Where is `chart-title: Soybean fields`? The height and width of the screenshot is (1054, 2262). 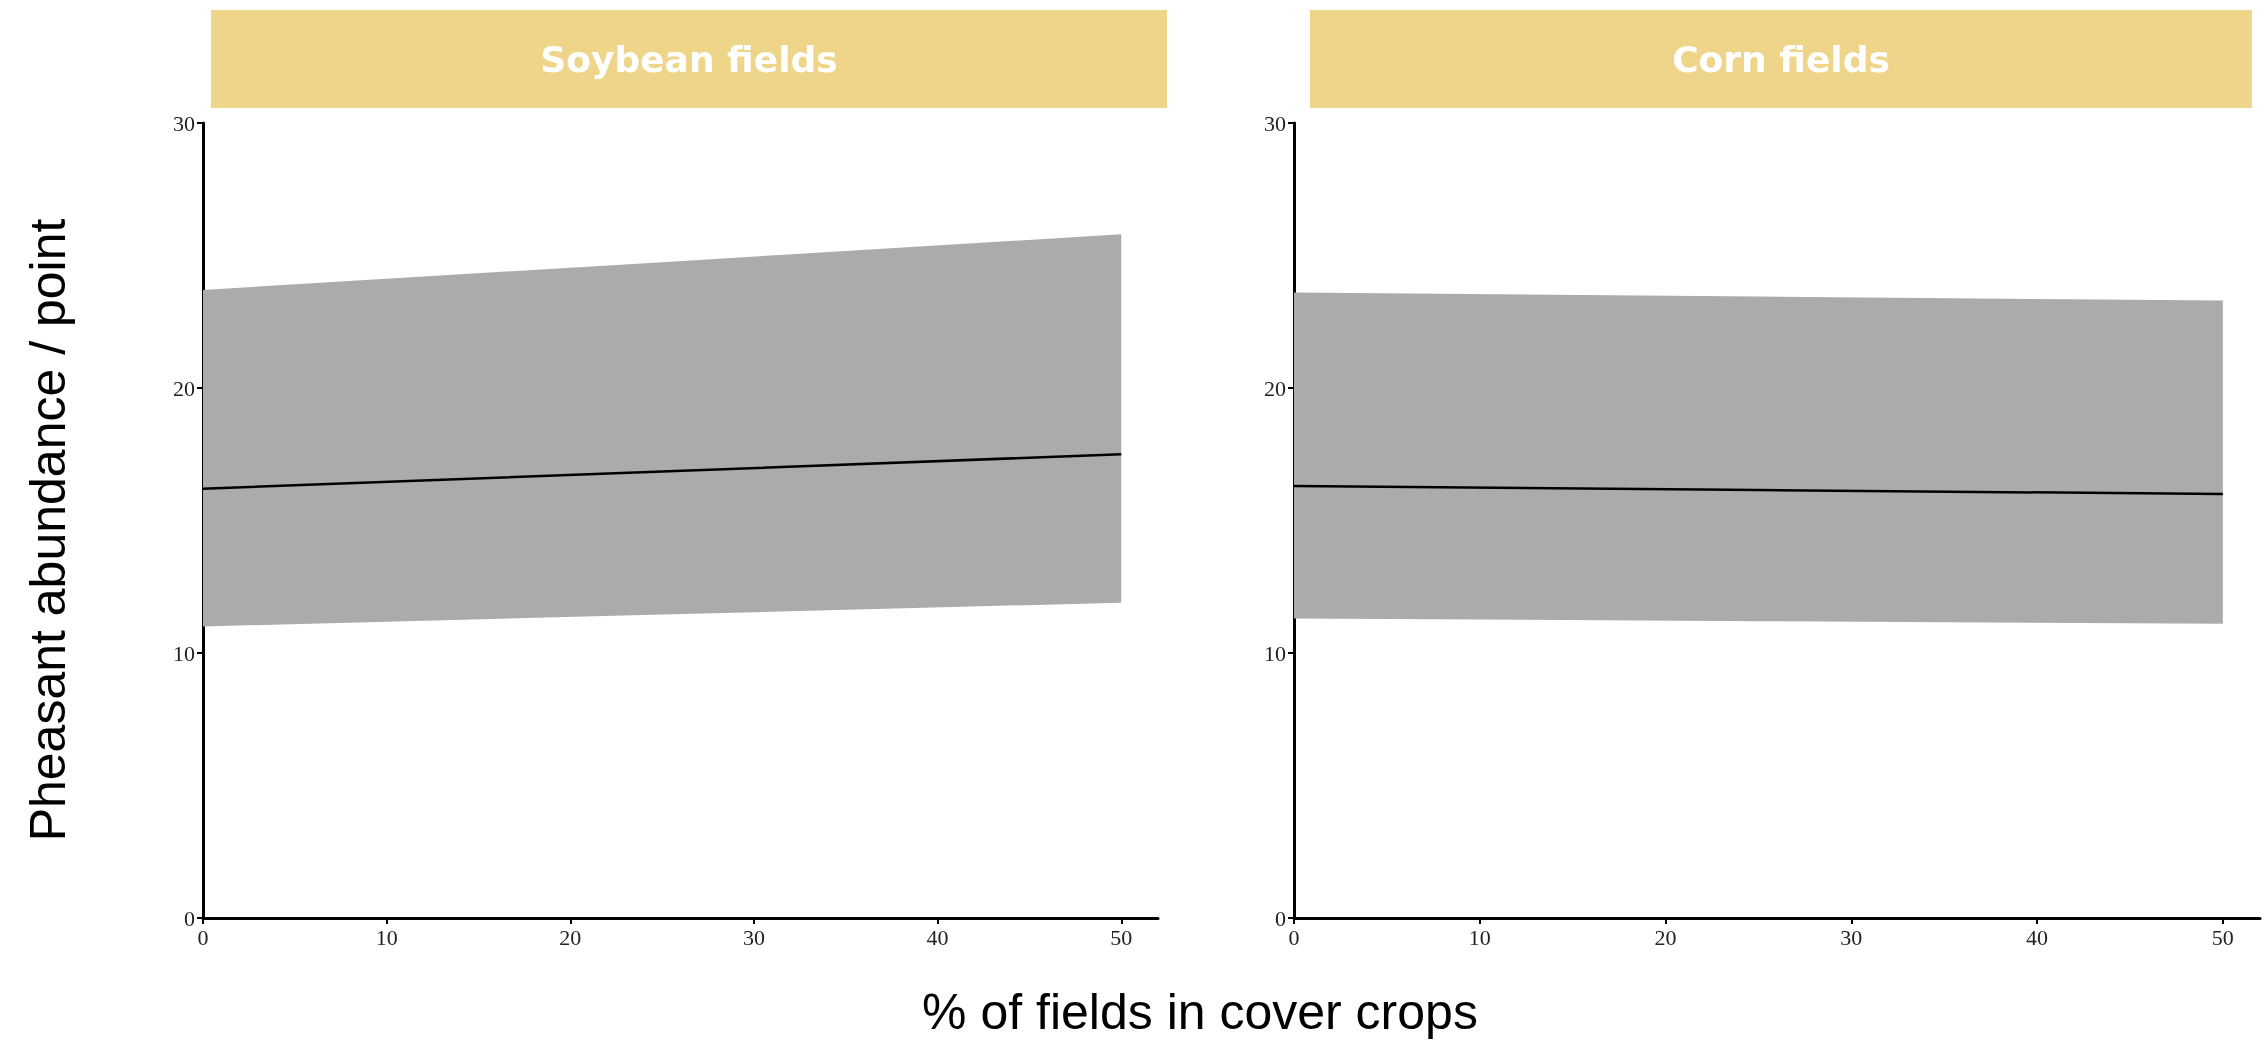
chart-title: Soybean fields is located at coordinates (689, 59).